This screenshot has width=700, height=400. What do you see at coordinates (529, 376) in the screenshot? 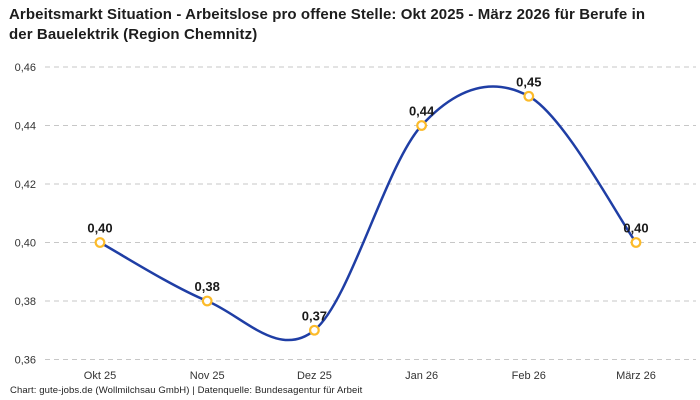
I see `x-axis-tick-label: Feb 26` at bounding box center [529, 376].